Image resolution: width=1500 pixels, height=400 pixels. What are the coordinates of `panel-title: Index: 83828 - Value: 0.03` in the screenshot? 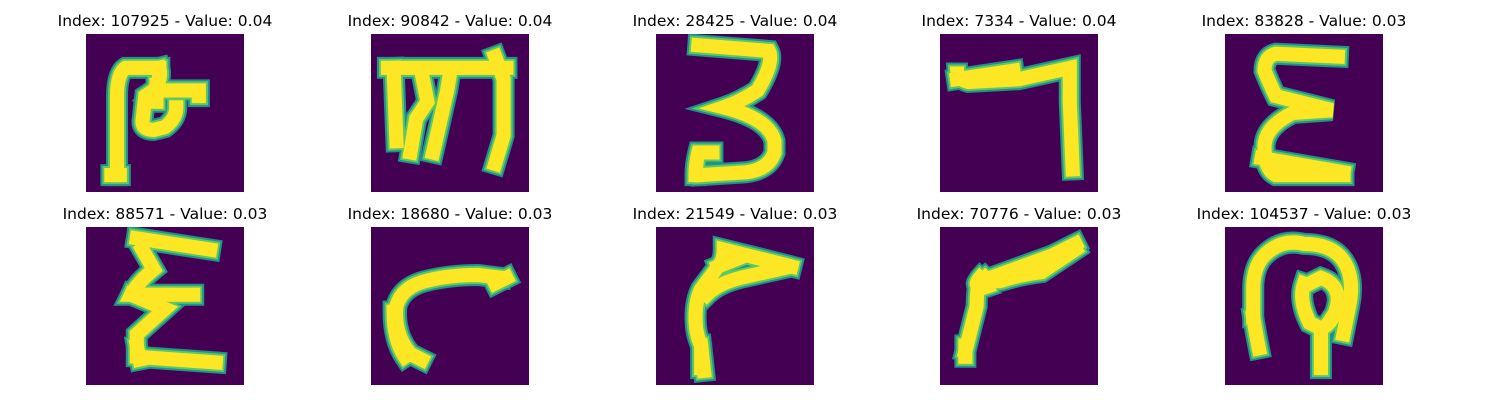 It's located at (1304, 21).